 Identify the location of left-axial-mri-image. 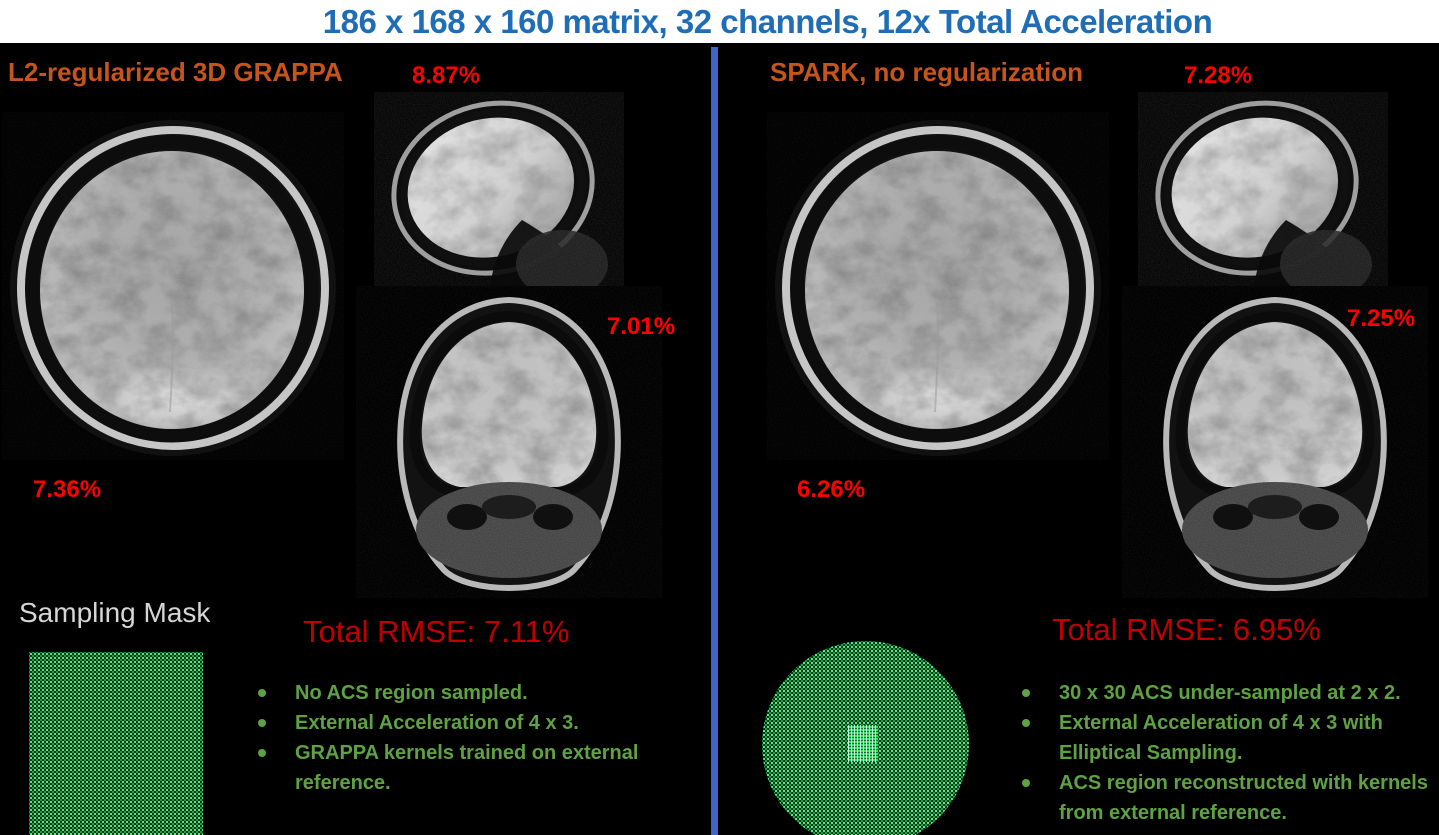
(173, 286).